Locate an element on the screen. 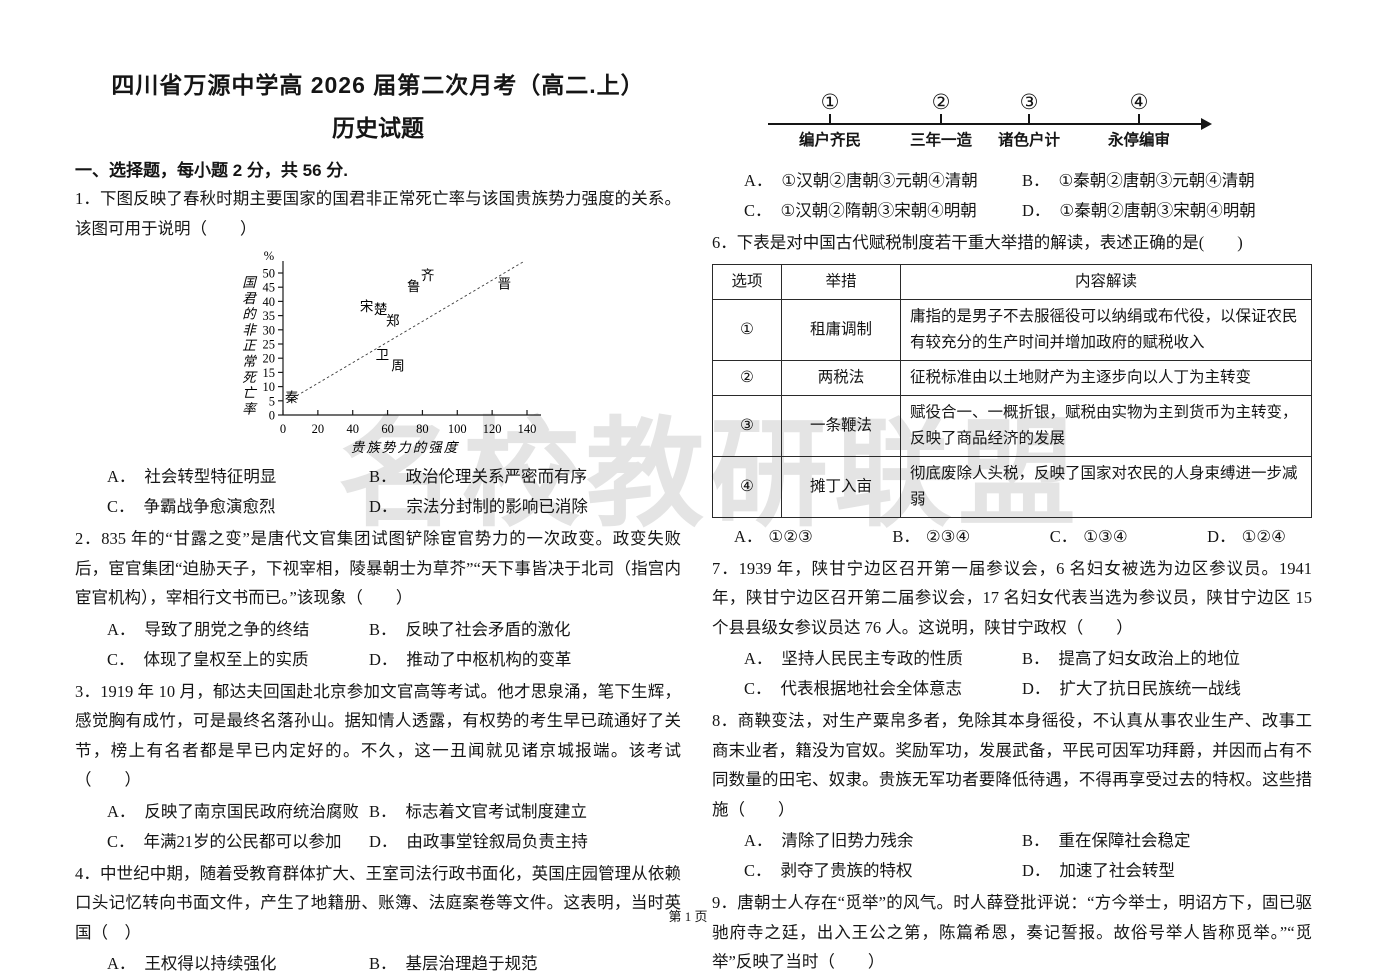 The height and width of the screenshot is (972, 1376). option-text: 由政事堂铨叙局负责主持 is located at coordinates (497, 841).